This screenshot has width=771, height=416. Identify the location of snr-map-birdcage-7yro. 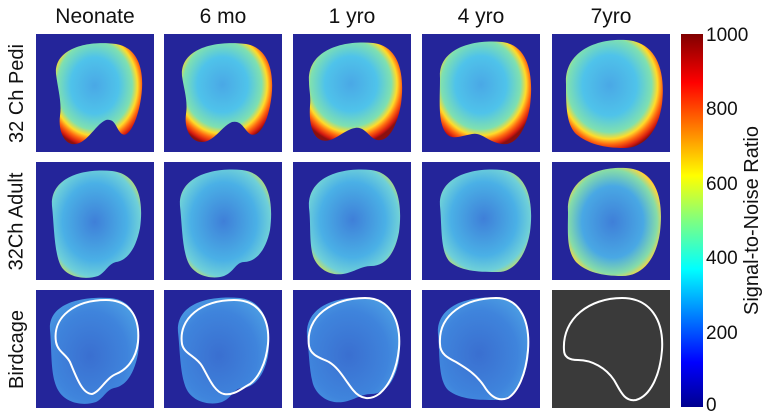
(611, 349).